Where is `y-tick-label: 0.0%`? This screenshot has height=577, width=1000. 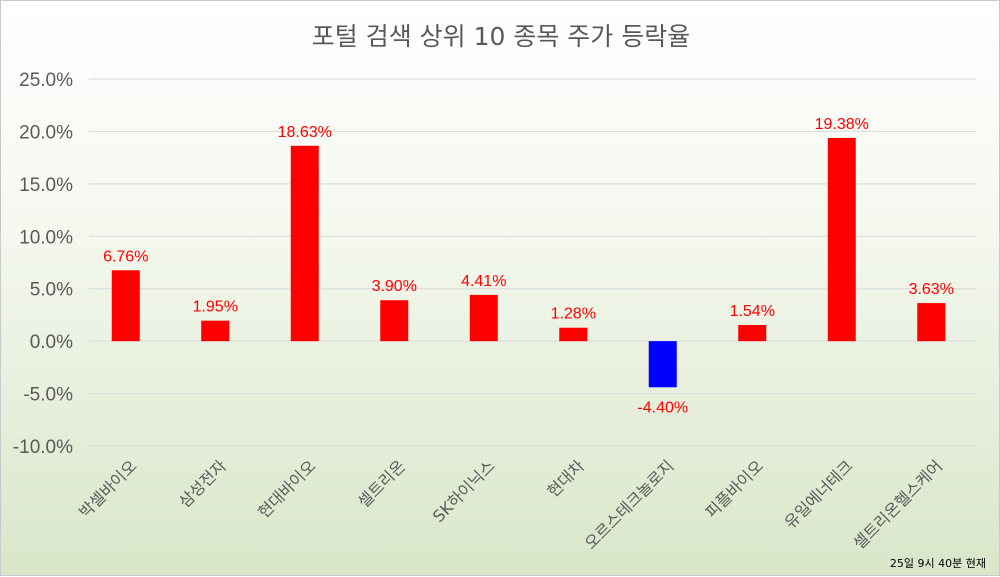
y-tick-label: 0.0% is located at coordinates (51, 342).